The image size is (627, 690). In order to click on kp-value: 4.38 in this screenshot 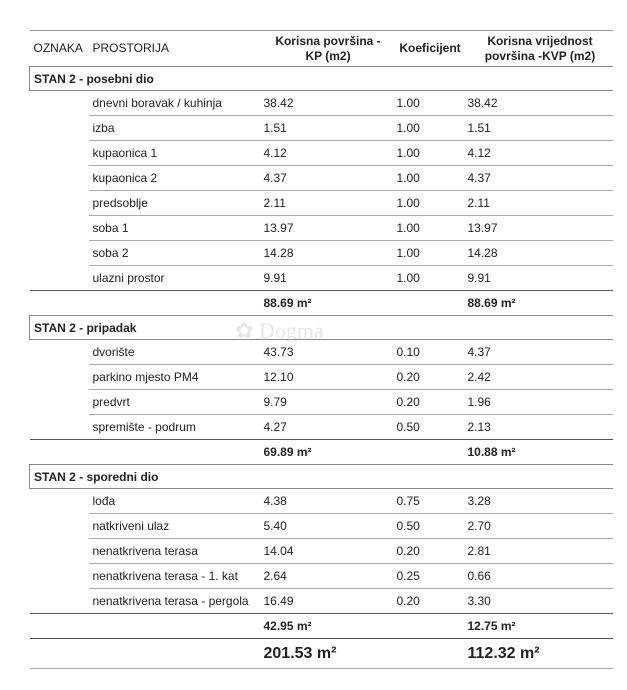, I will do `click(326, 501)`.